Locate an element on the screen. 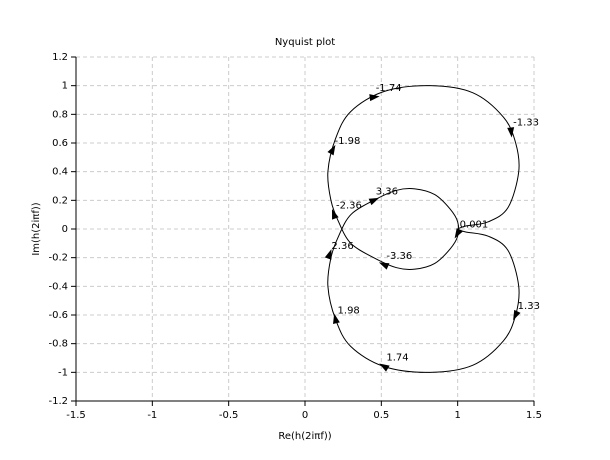 The image size is (610, 460). y-tick-label: 1.2 is located at coordinates (60, 57).